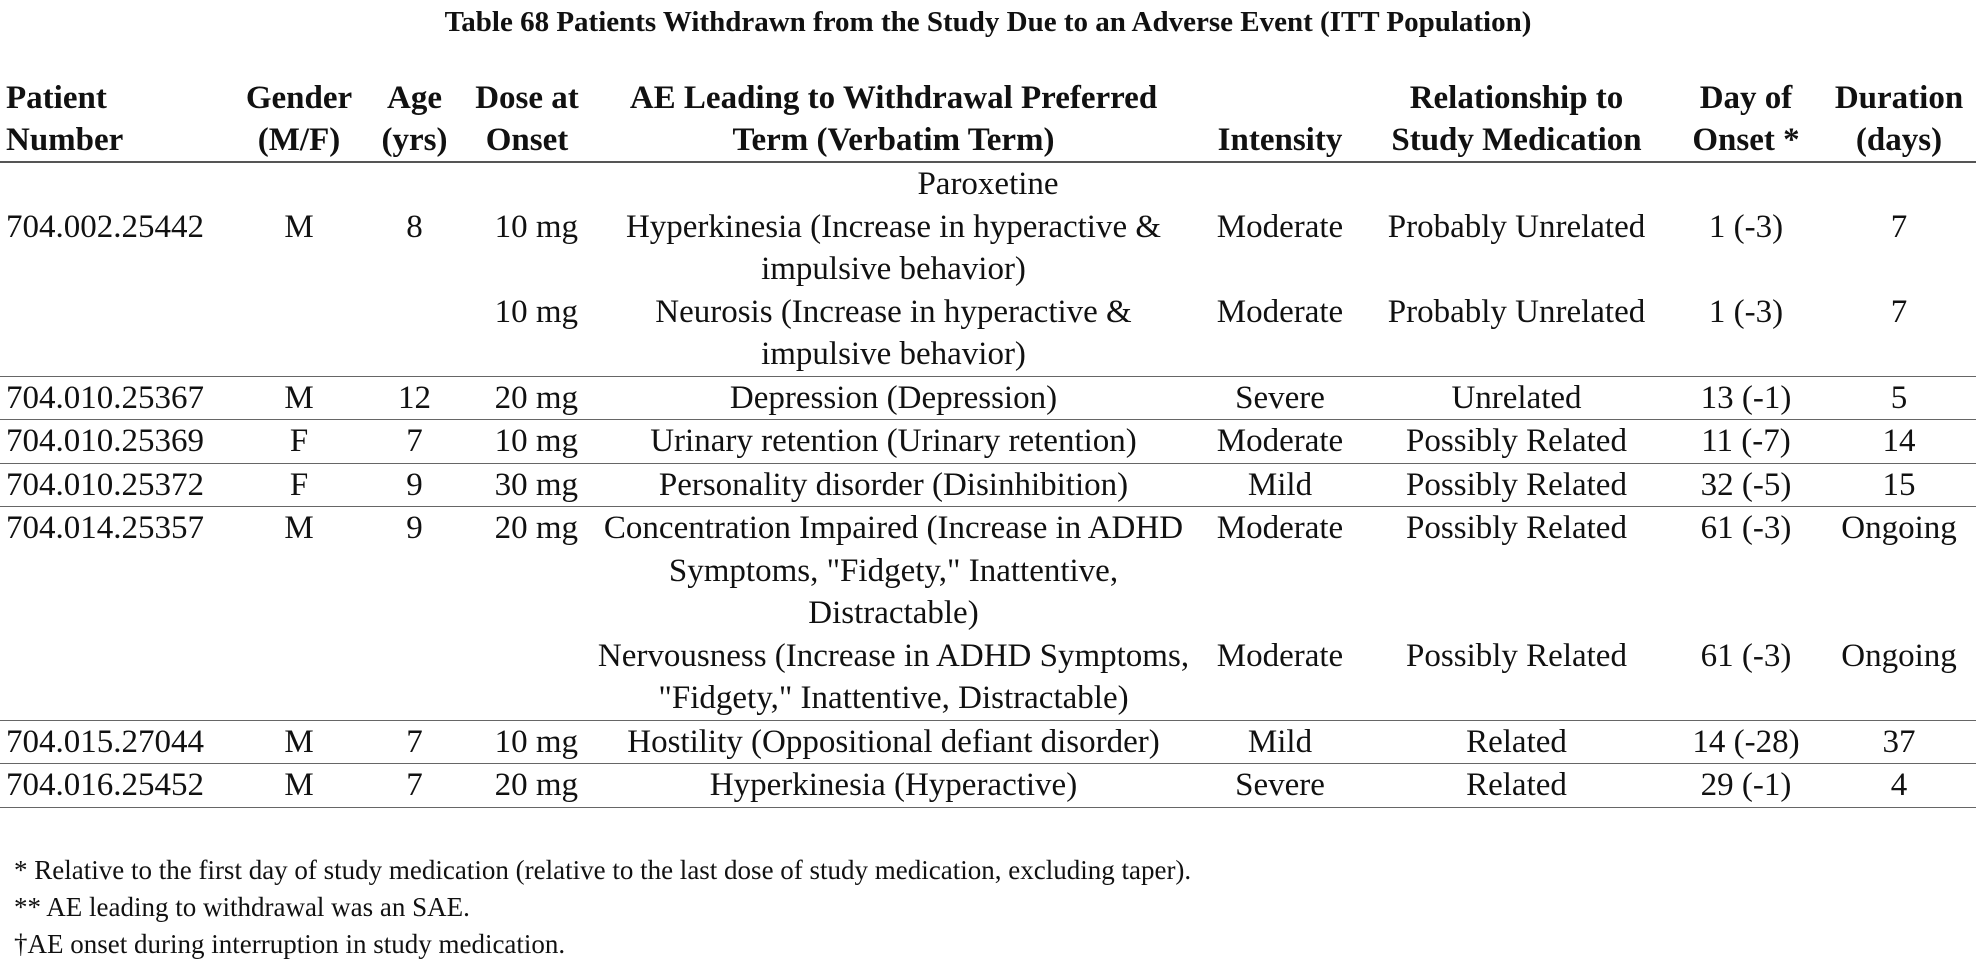 The width and height of the screenshot is (1976, 966). I want to click on header-line: (yrs), so click(414, 140).